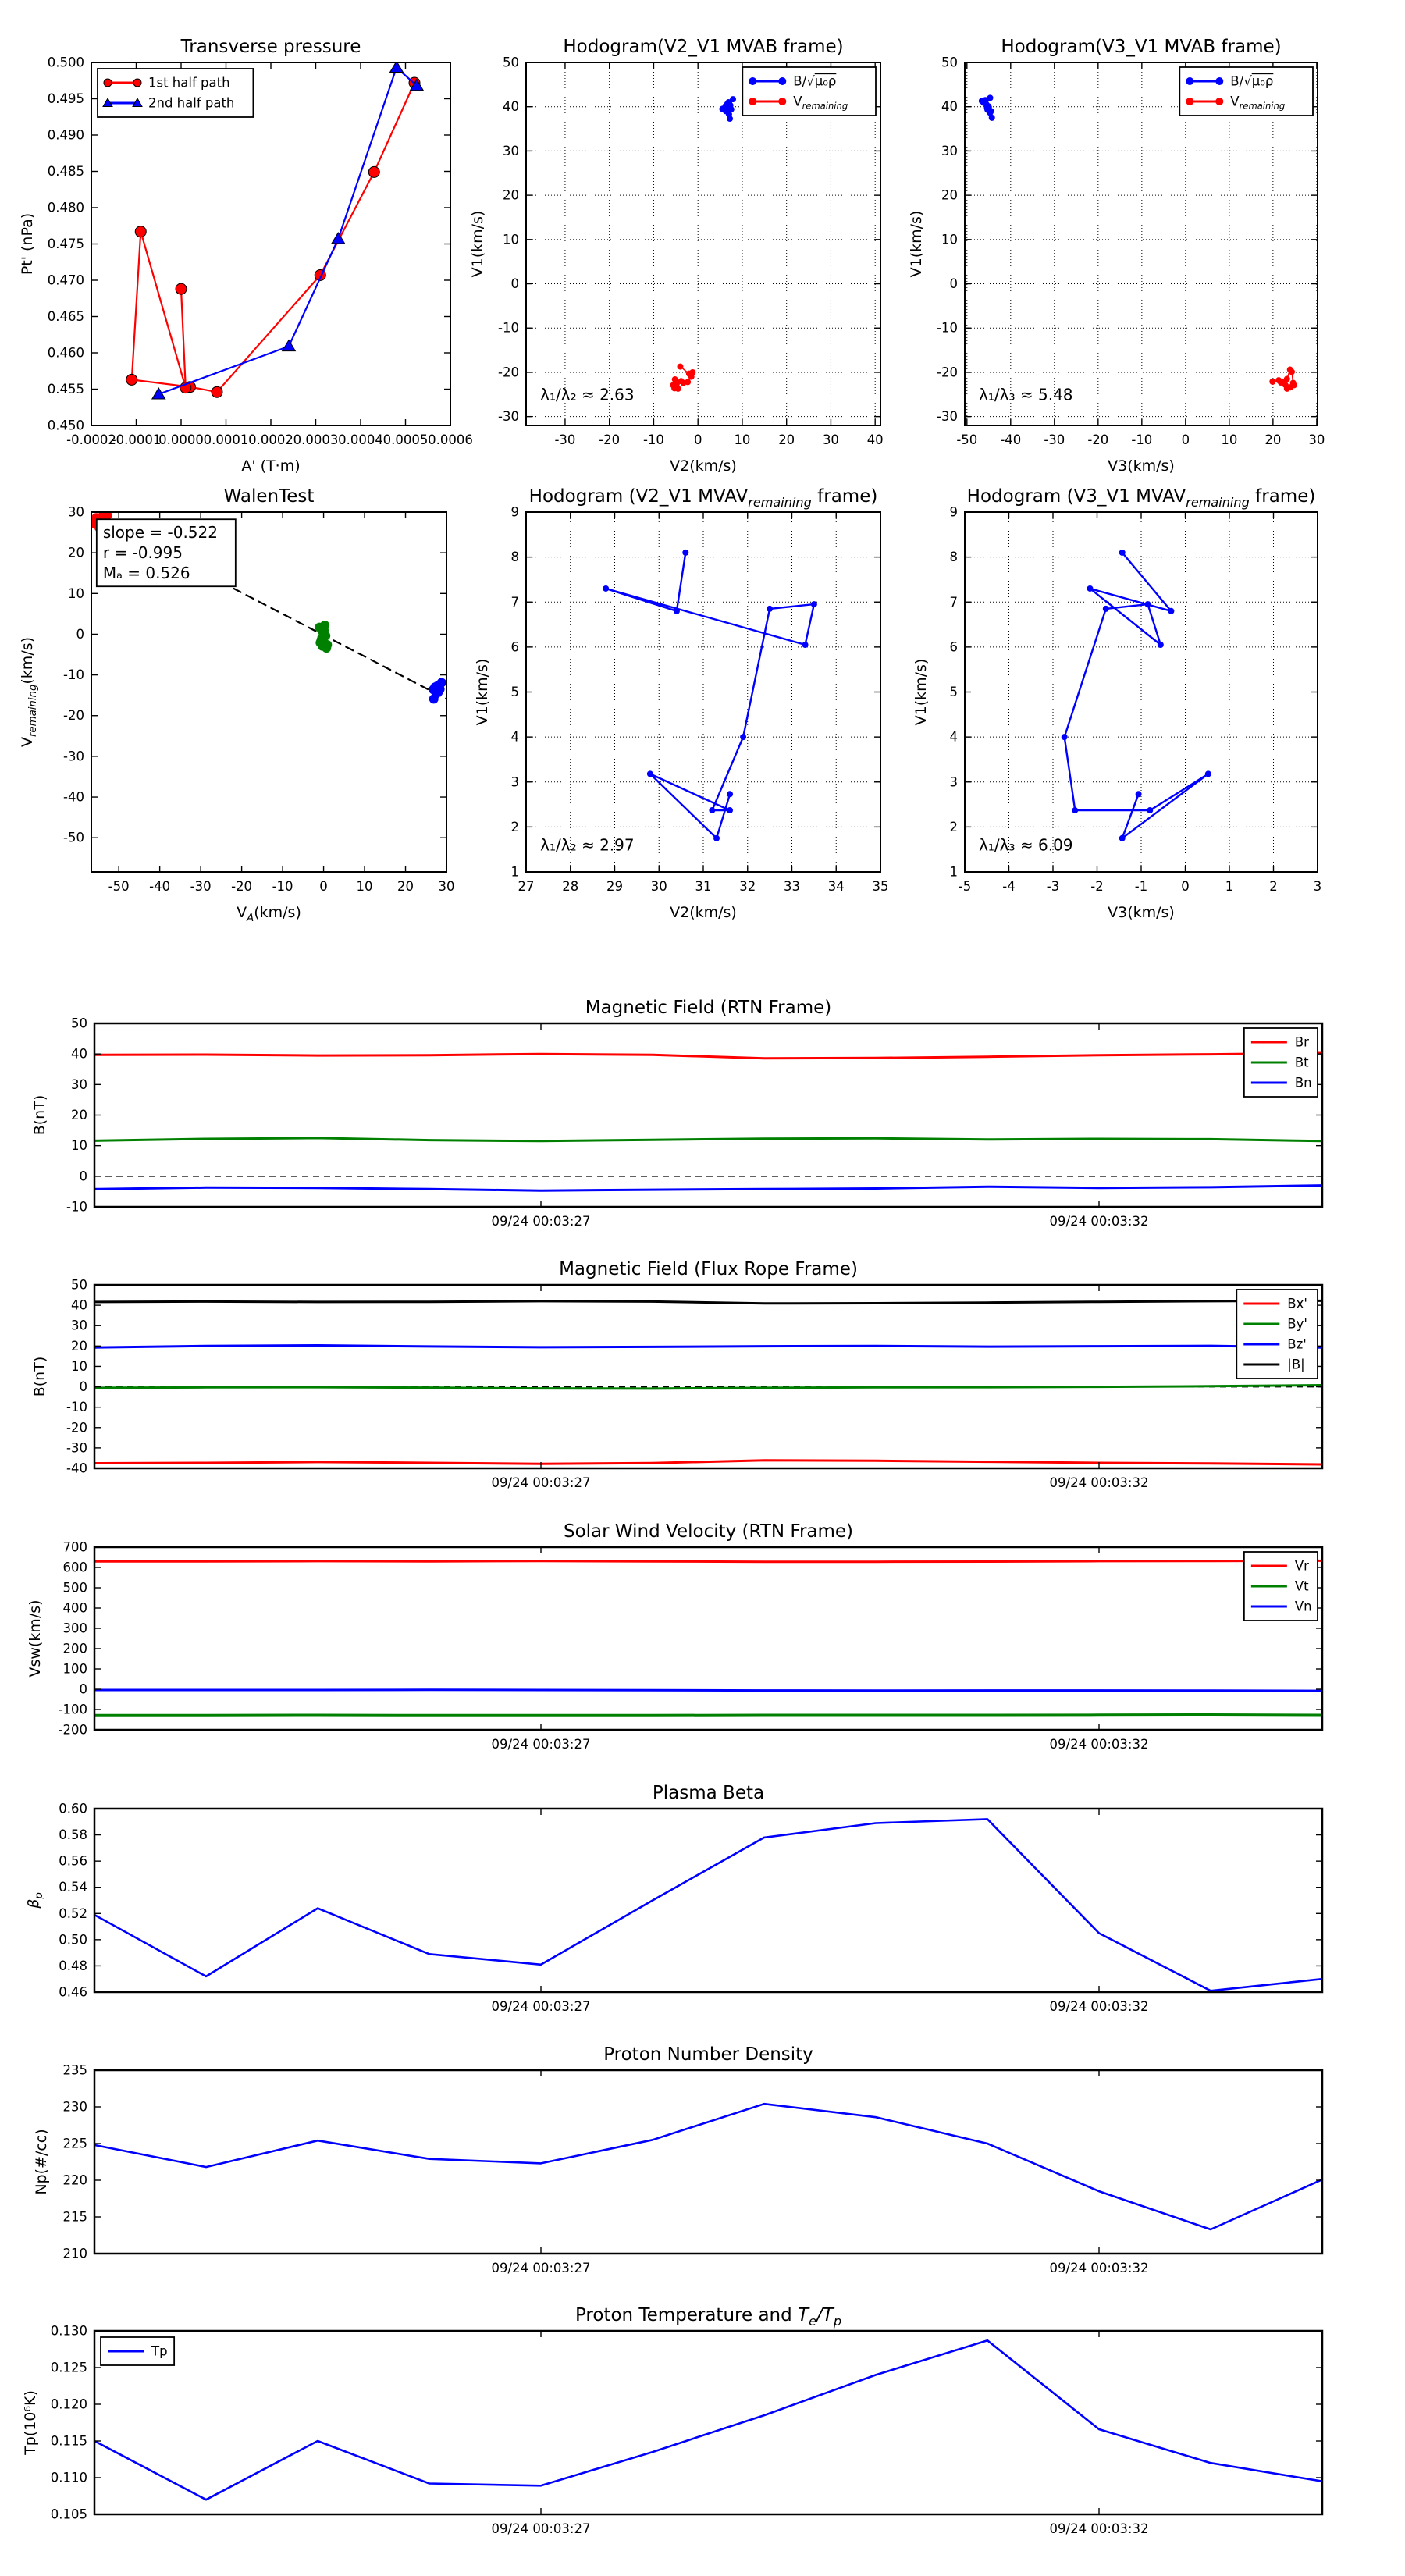 This screenshot has height=2576, width=1405. What do you see at coordinates (950, 240) in the screenshot?
I see `y-tick-label: 10` at bounding box center [950, 240].